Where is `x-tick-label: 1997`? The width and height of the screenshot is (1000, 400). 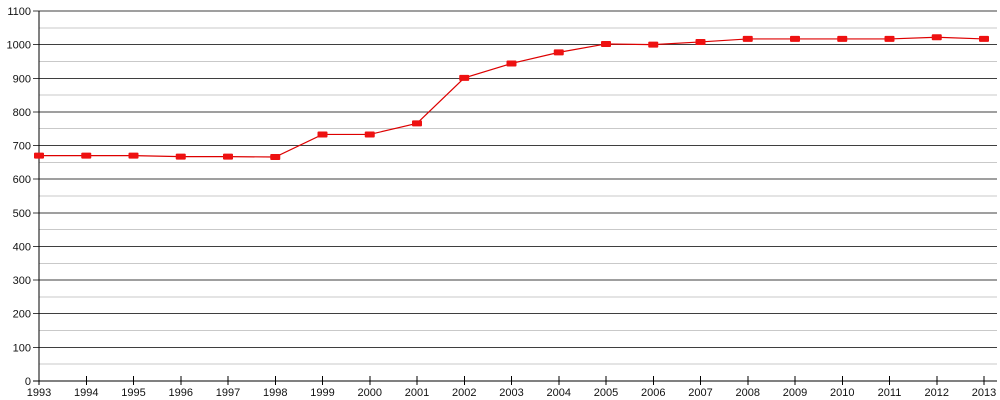
x-tick-label: 1997 is located at coordinates (228, 393).